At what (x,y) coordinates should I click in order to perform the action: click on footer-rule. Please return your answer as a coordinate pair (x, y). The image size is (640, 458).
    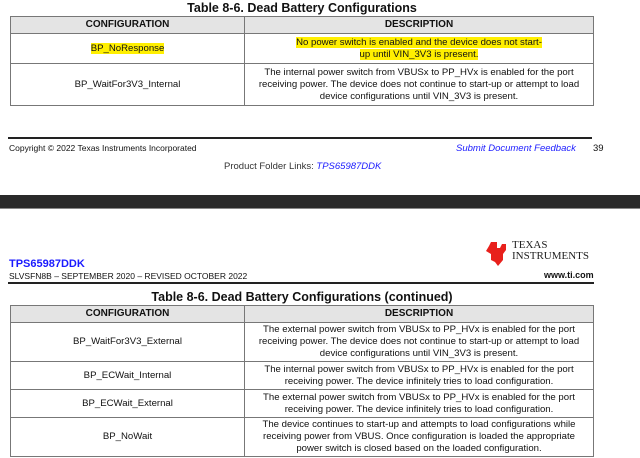
    Looking at the image, I should click on (300, 138).